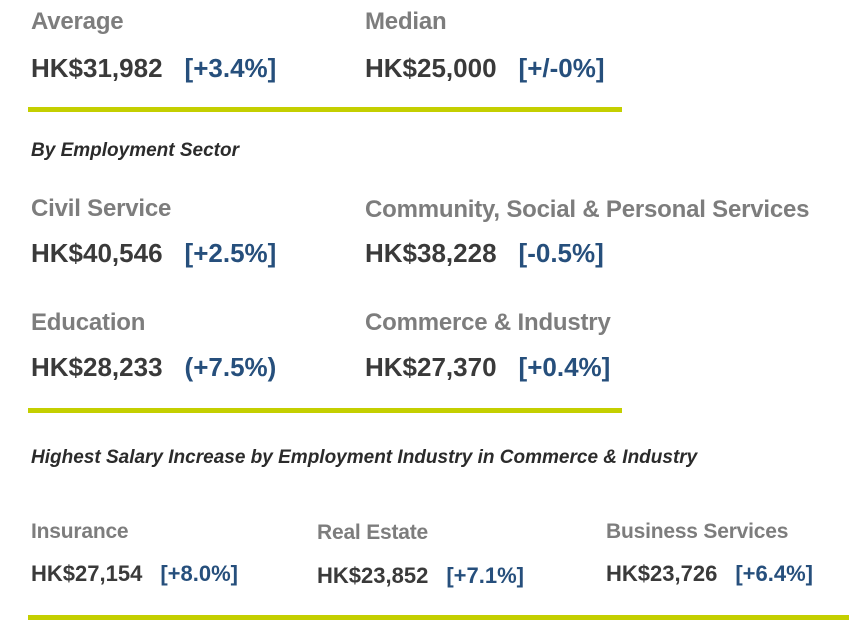 This screenshot has width=865, height=629. What do you see at coordinates (774, 573) in the screenshot?
I see `industry-change: [+6.4%]` at bounding box center [774, 573].